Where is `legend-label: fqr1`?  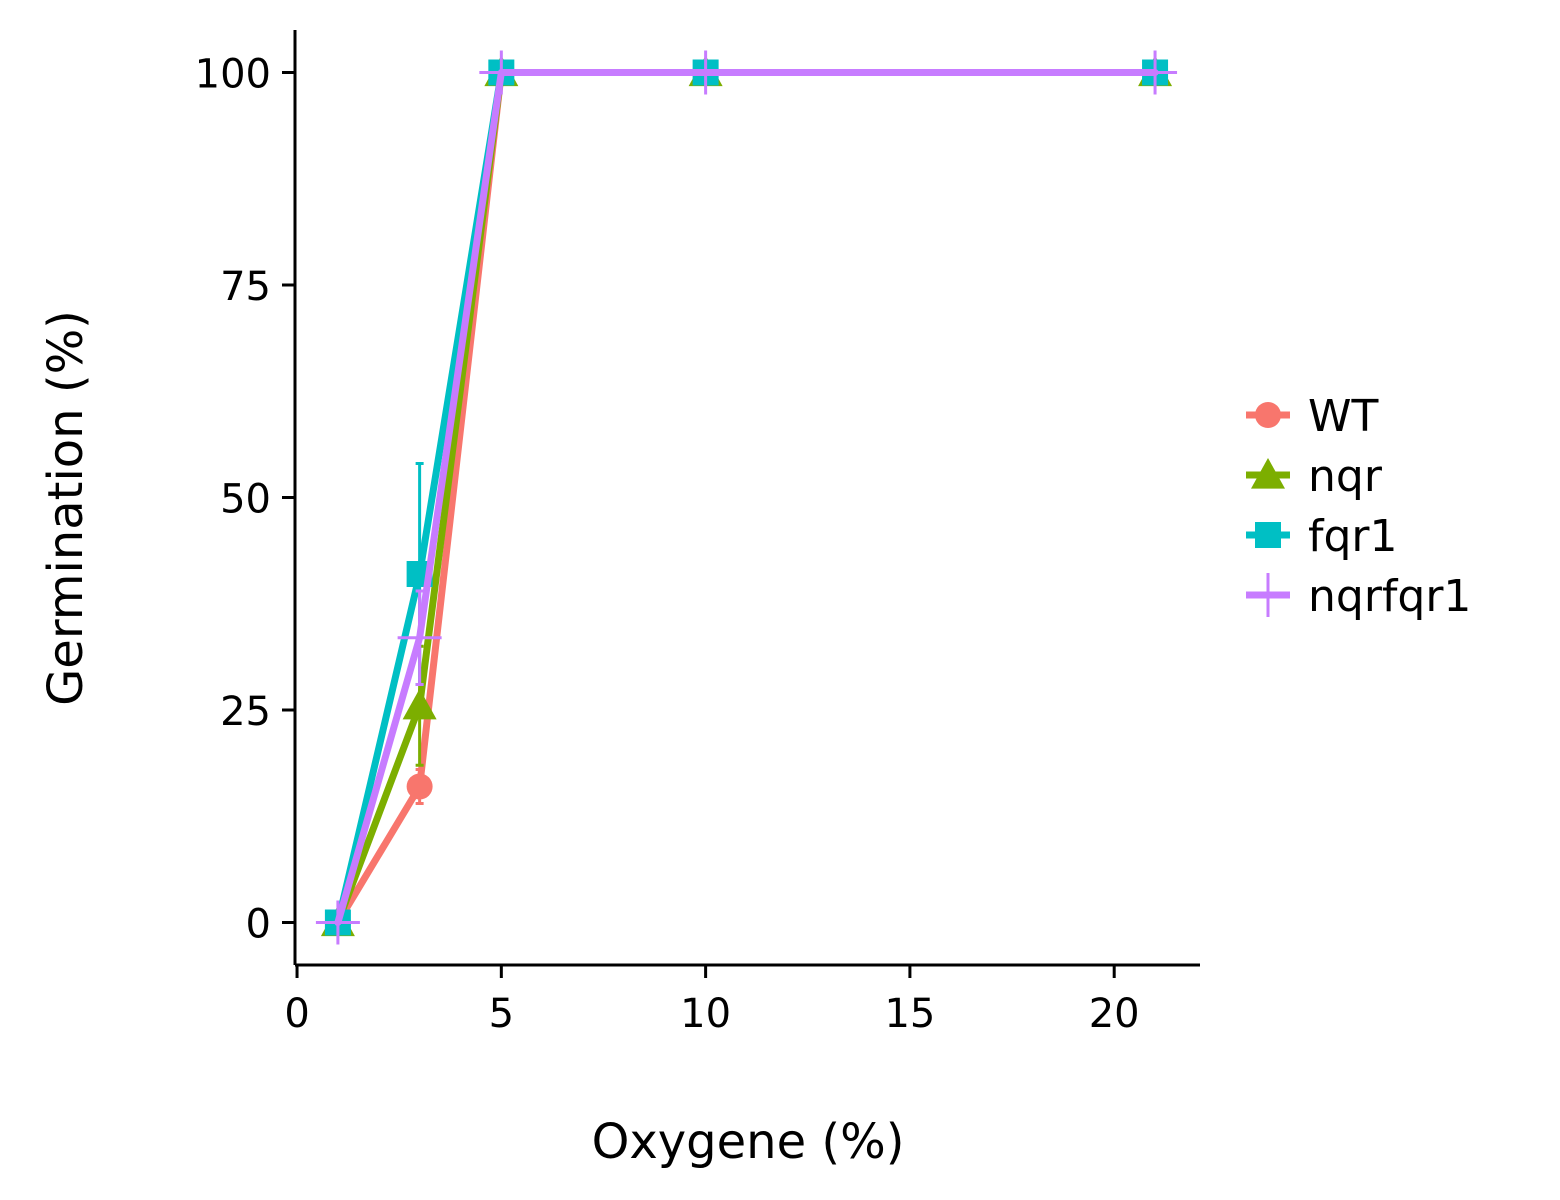
legend-label: fqr1 is located at coordinates (1353, 536).